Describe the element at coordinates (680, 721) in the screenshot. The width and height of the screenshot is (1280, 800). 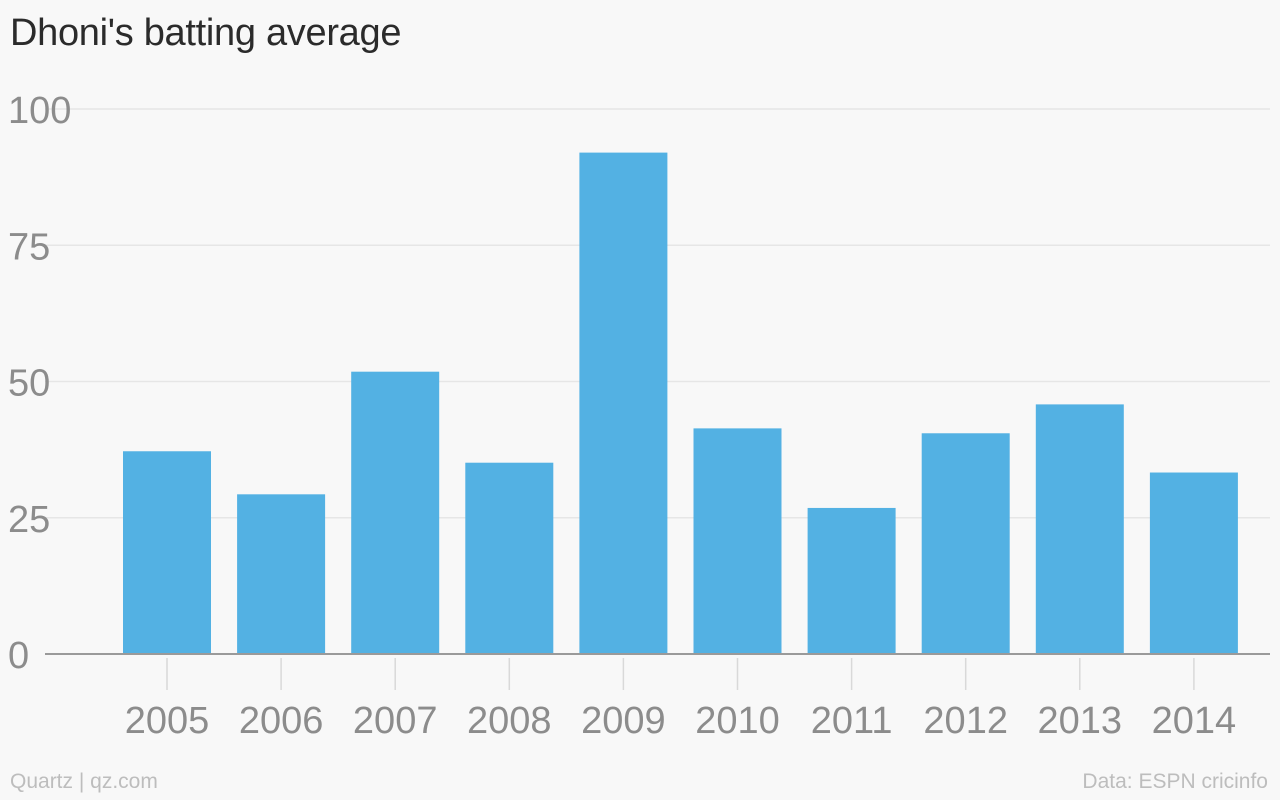
I see `x-axis-tick-labels: 2005 2006 2007 2008 2009 2010 2011 2012 2013 2014` at that location.